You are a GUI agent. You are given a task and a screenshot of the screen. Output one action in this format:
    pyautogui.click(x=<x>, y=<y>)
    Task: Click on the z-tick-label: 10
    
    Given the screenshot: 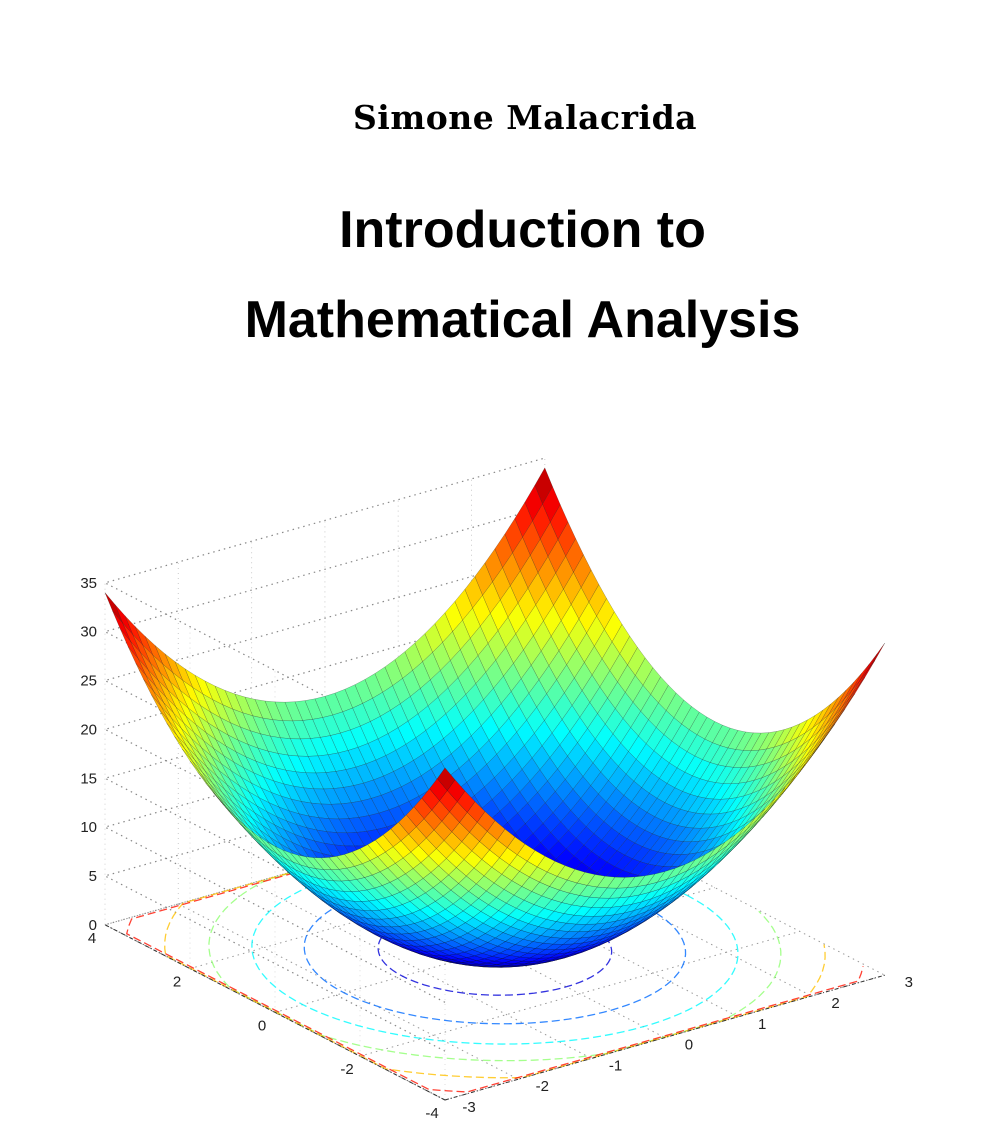 What is the action you would take?
    pyautogui.click(x=88, y=827)
    